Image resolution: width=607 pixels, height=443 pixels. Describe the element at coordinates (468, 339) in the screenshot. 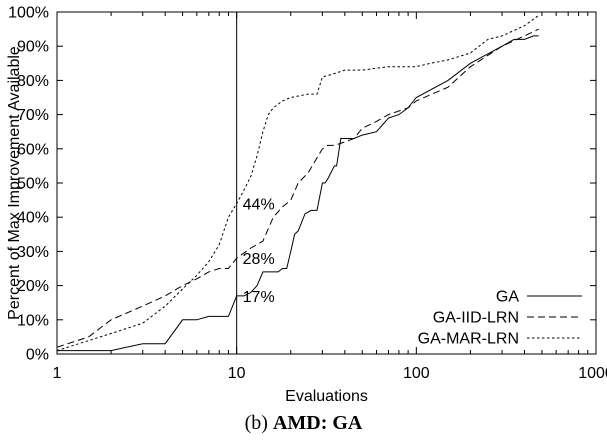

I see `legend-label: GA-MAR-LRN` at that location.